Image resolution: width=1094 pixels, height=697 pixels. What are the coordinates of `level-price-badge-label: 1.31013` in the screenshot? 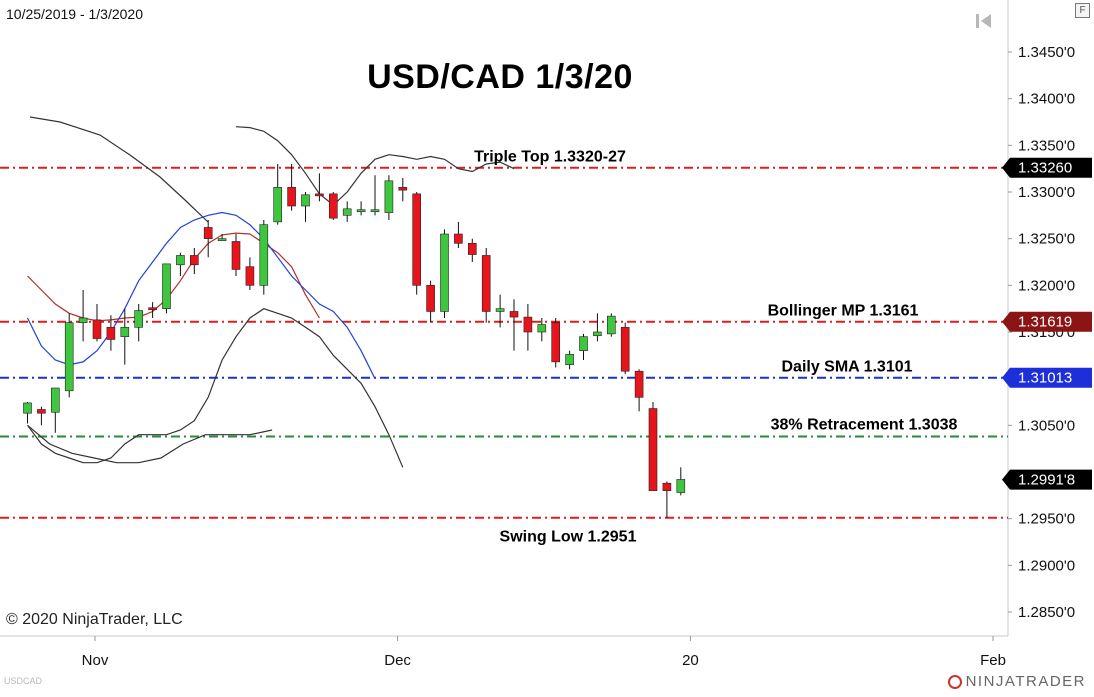 It's located at (1045, 378).